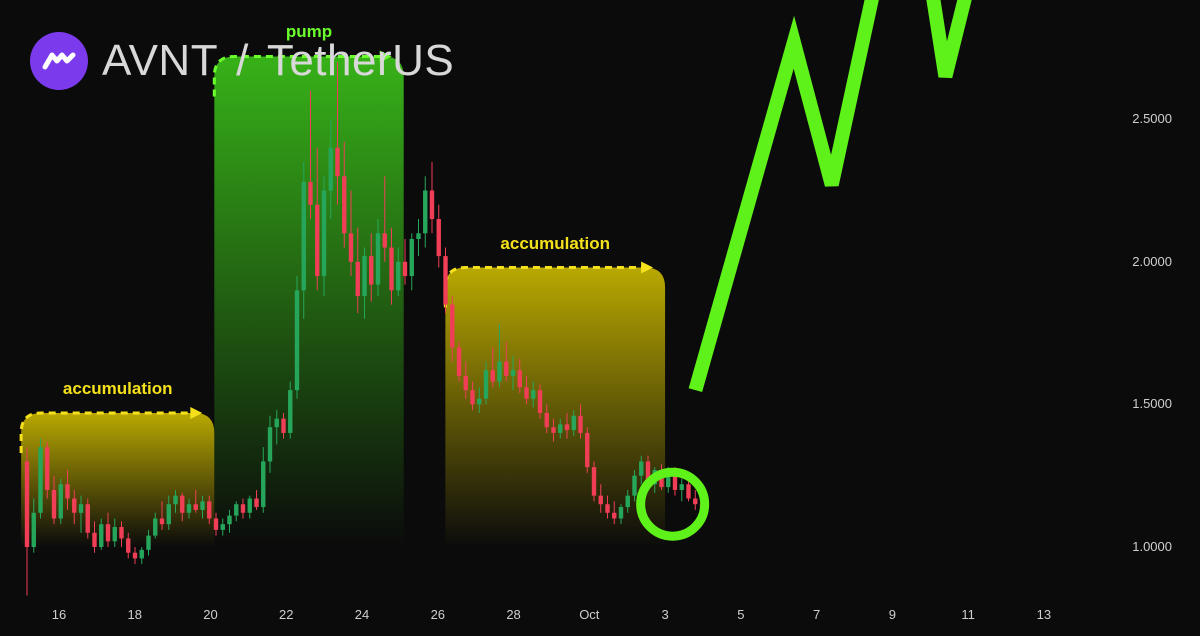 This screenshot has width=1200, height=636. I want to click on x-tick-label: 18, so click(134, 614).